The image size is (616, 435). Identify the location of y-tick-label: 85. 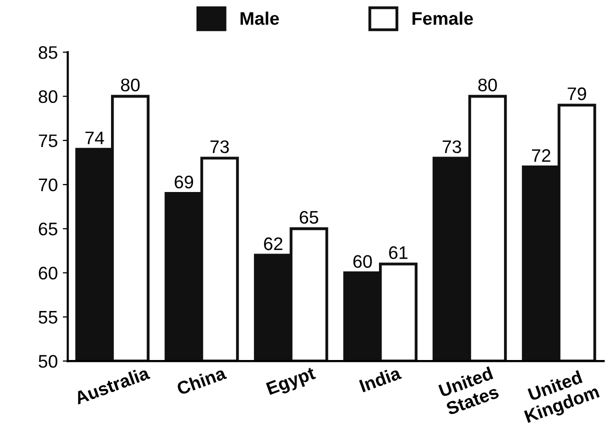
(48, 52).